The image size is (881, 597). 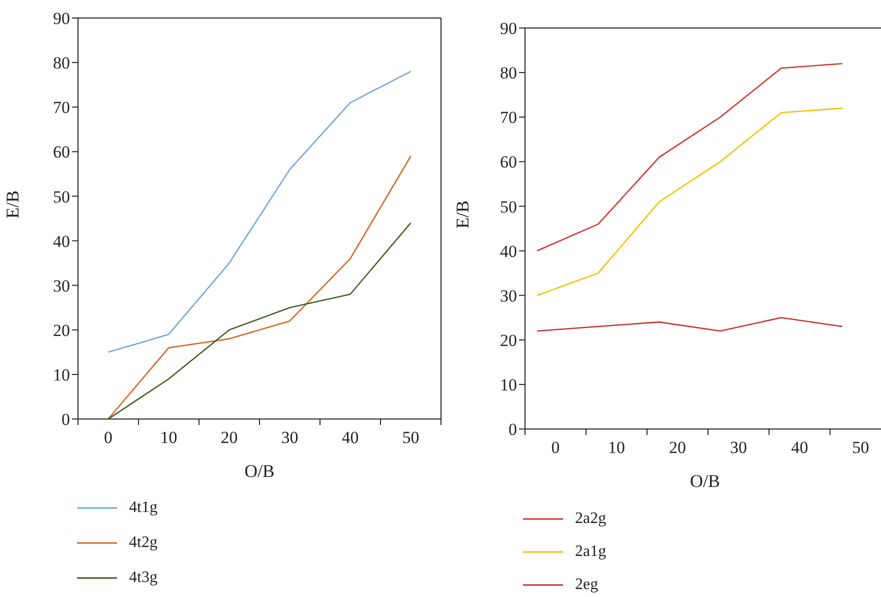 What do you see at coordinates (586, 585) in the screenshot?
I see `legend-label: 2eg` at bounding box center [586, 585].